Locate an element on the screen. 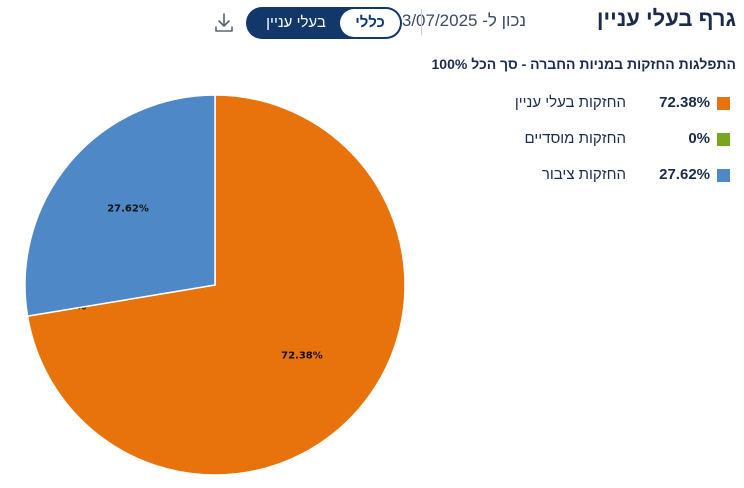 The width and height of the screenshot is (744, 488). slice-label-0: 72.38% is located at coordinates (302, 356).